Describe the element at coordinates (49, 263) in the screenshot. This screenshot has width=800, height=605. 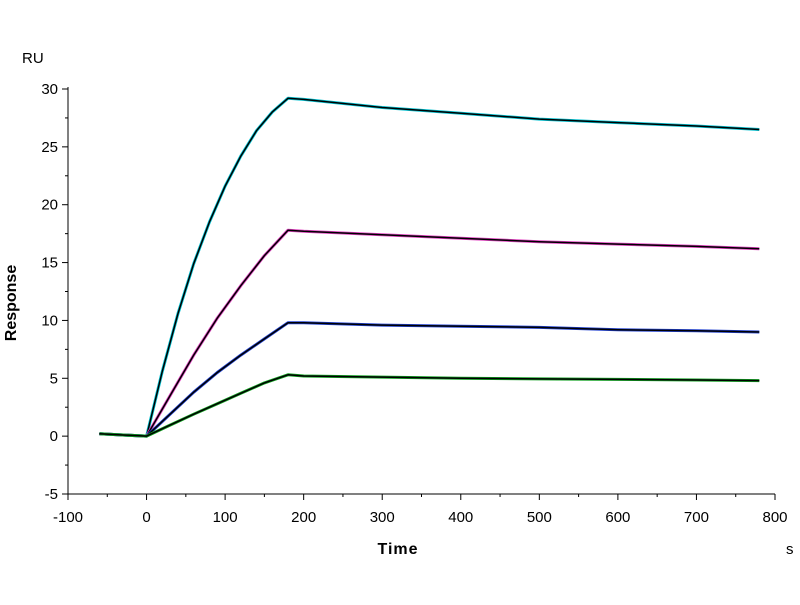
I see `y-tick-label: 15` at that location.